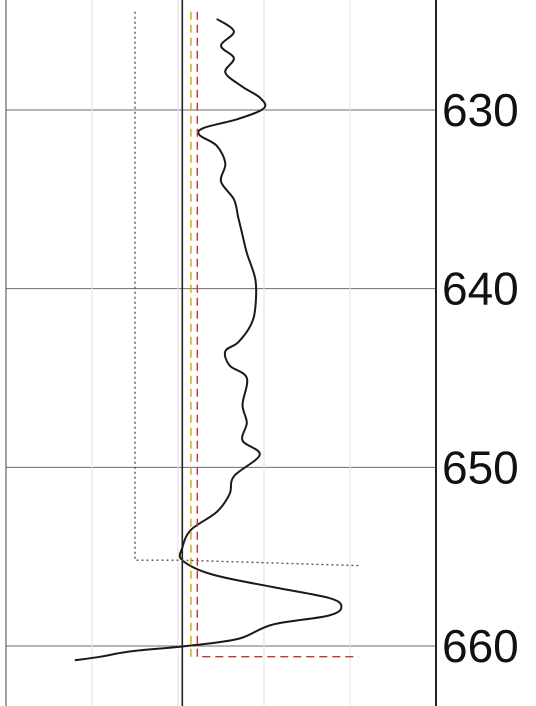 The width and height of the screenshot is (536, 706). I want to click on depth-tick-label: 640, so click(480, 289).